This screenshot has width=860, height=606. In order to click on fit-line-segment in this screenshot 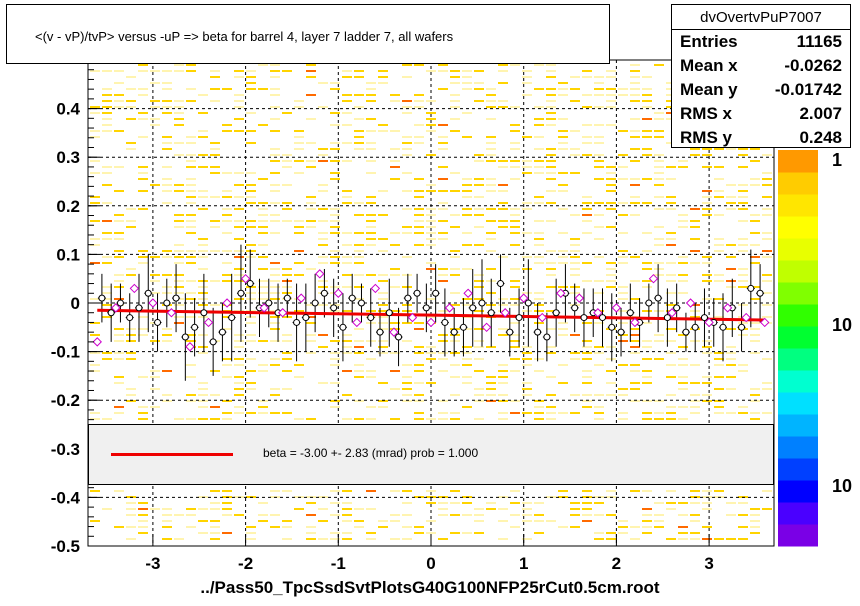, I will do `click(431, 315)`.